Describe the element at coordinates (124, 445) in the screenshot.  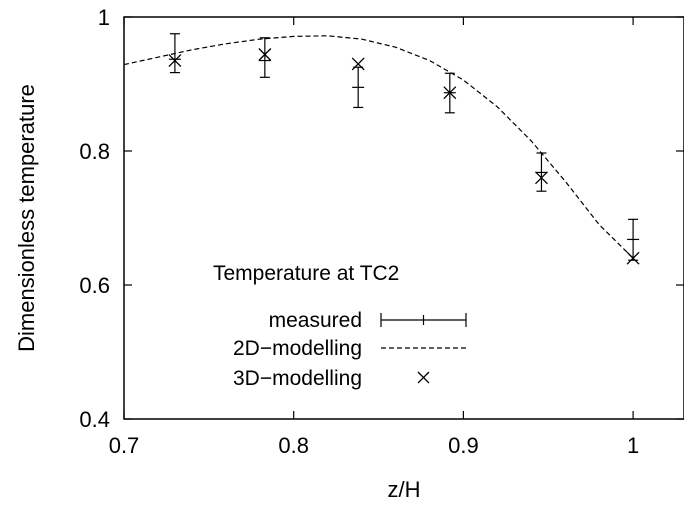
I see `x-tick-label: 0.7` at that location.